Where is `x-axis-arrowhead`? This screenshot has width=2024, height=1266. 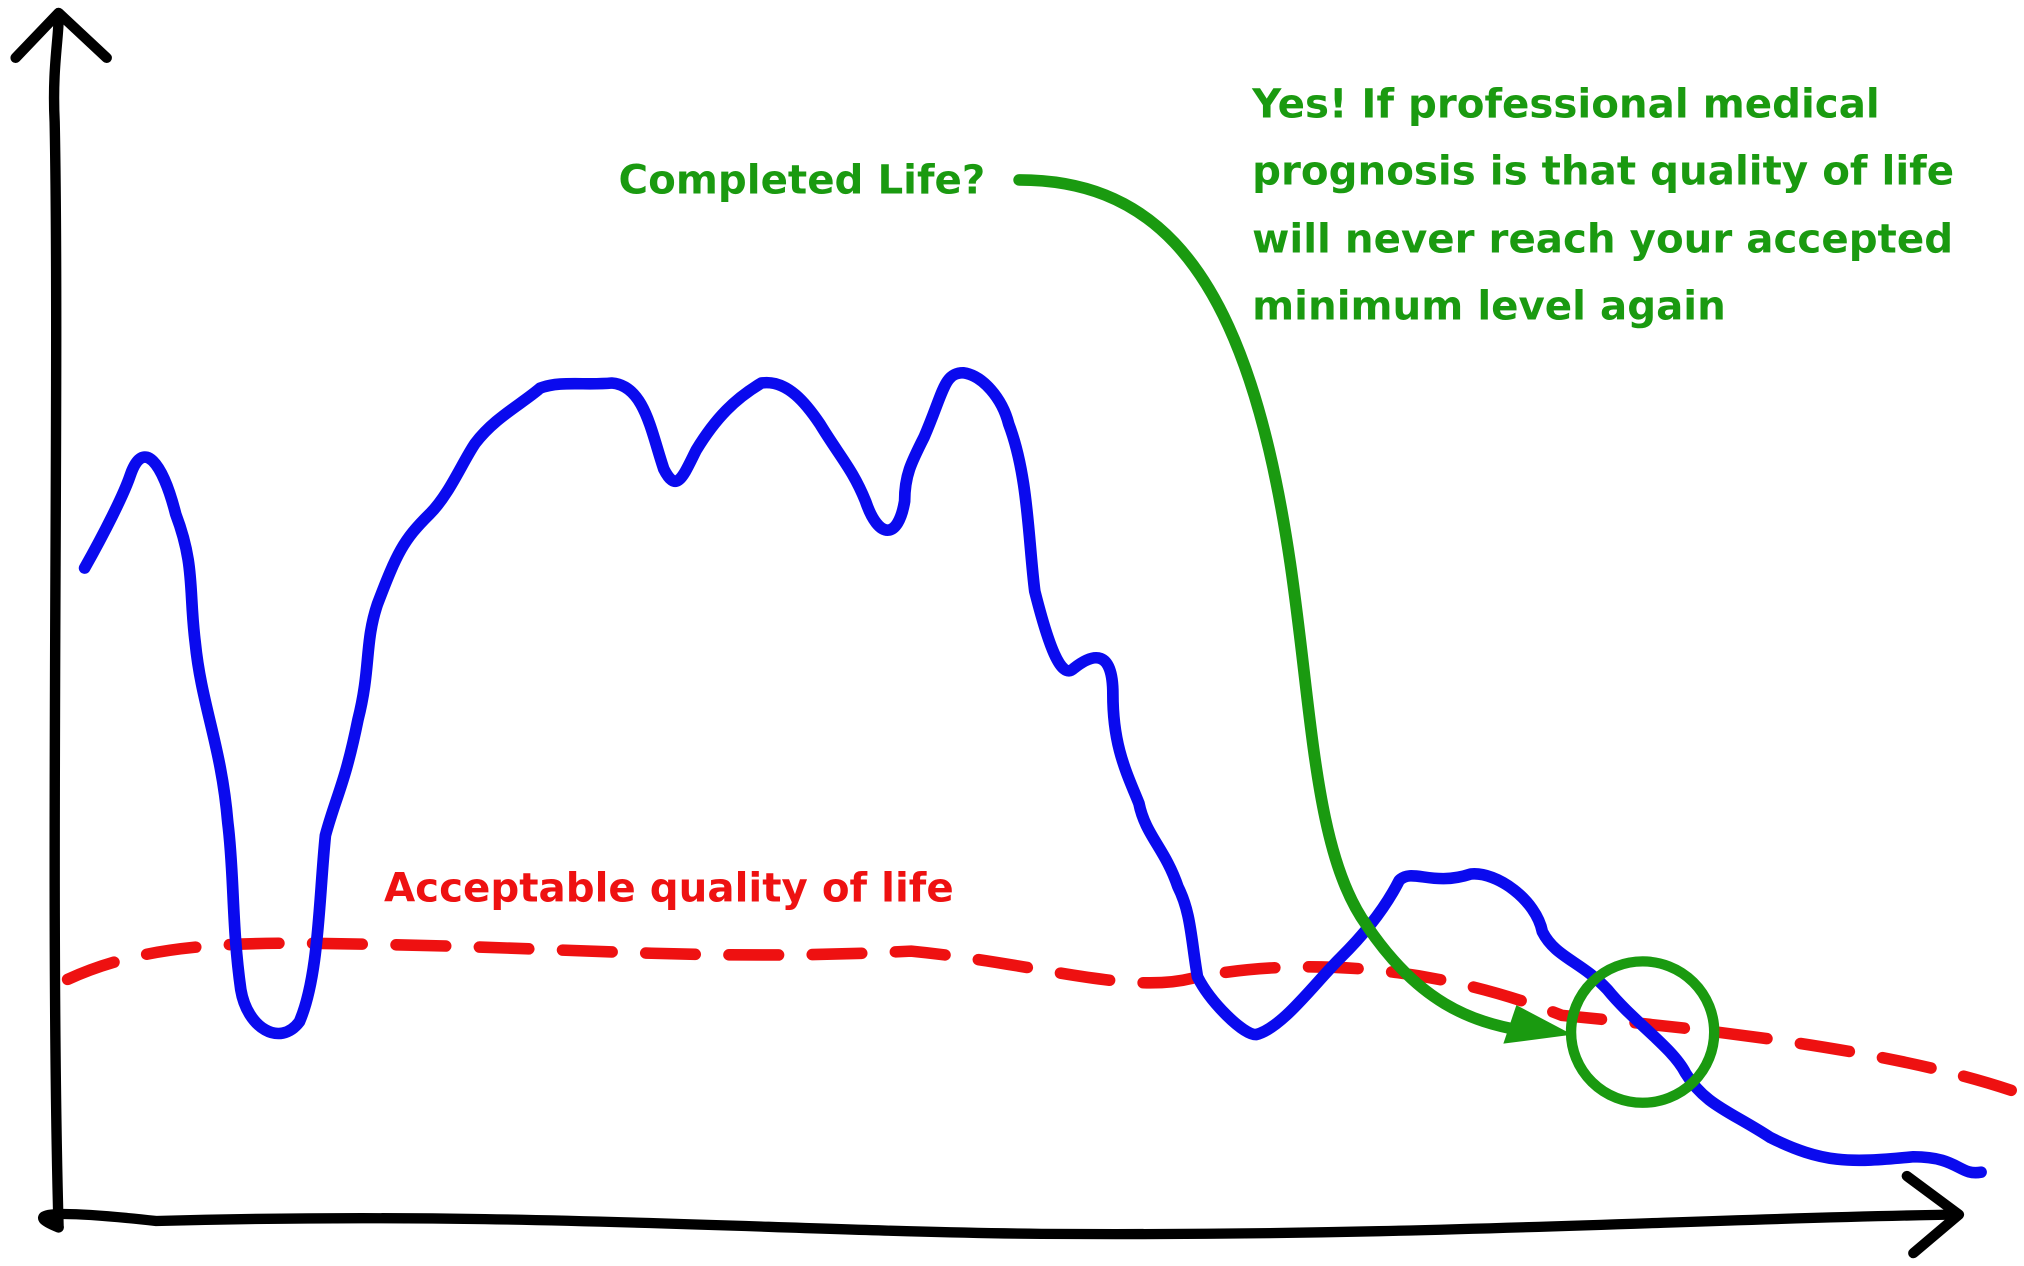 x-axis-arrowhead is located at coordinates (1933, 1214).